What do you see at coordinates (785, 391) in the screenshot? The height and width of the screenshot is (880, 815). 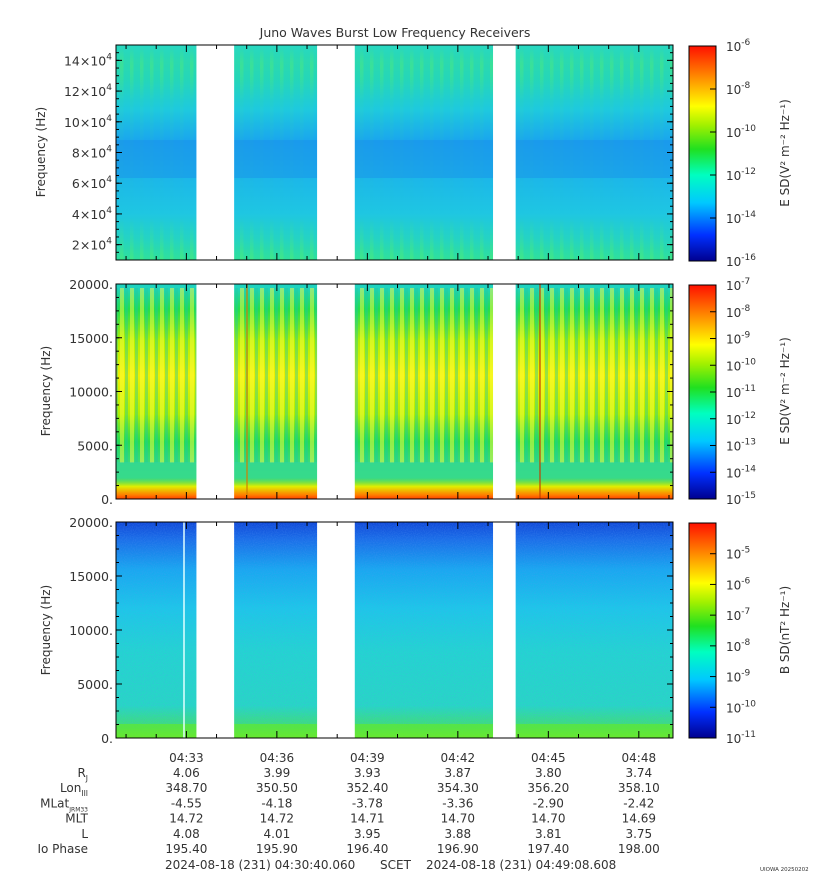 I see `panel-2-colorbar-label: E SD(V² m⁻² Hz⁻¹)` at bounding box center [785, 391].